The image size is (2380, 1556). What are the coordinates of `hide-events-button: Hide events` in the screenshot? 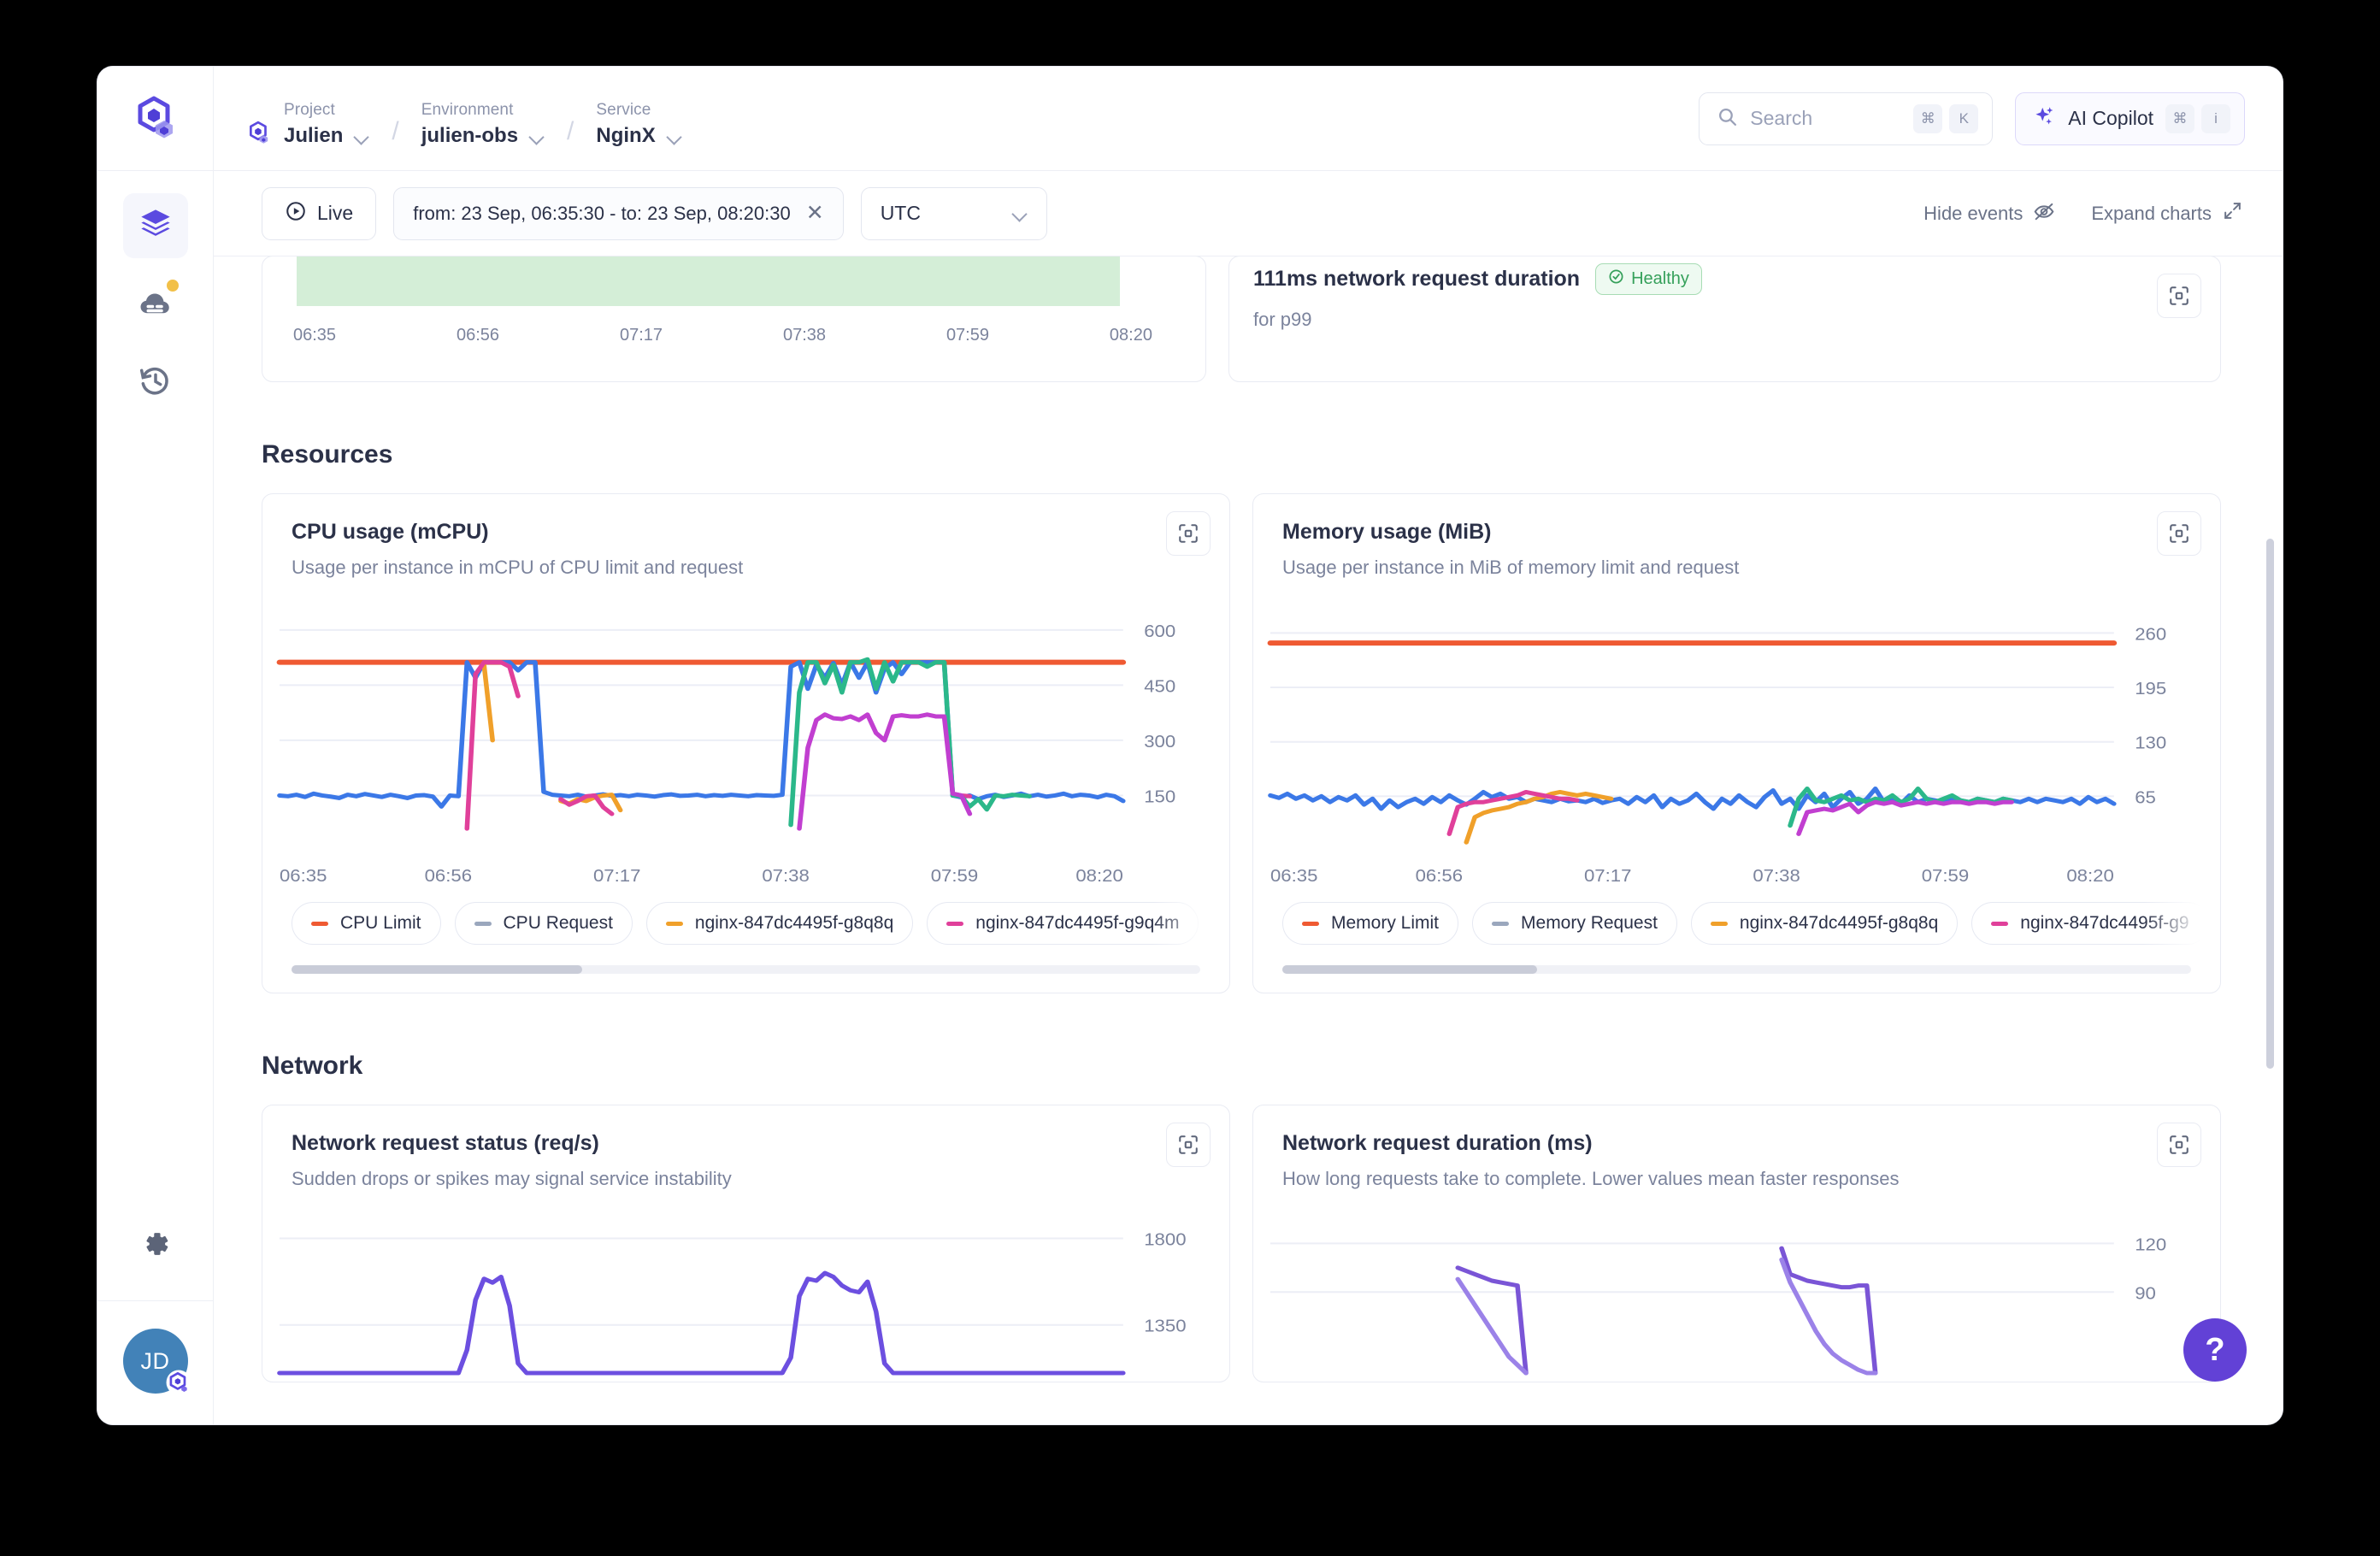 It's located at (1989, 213).